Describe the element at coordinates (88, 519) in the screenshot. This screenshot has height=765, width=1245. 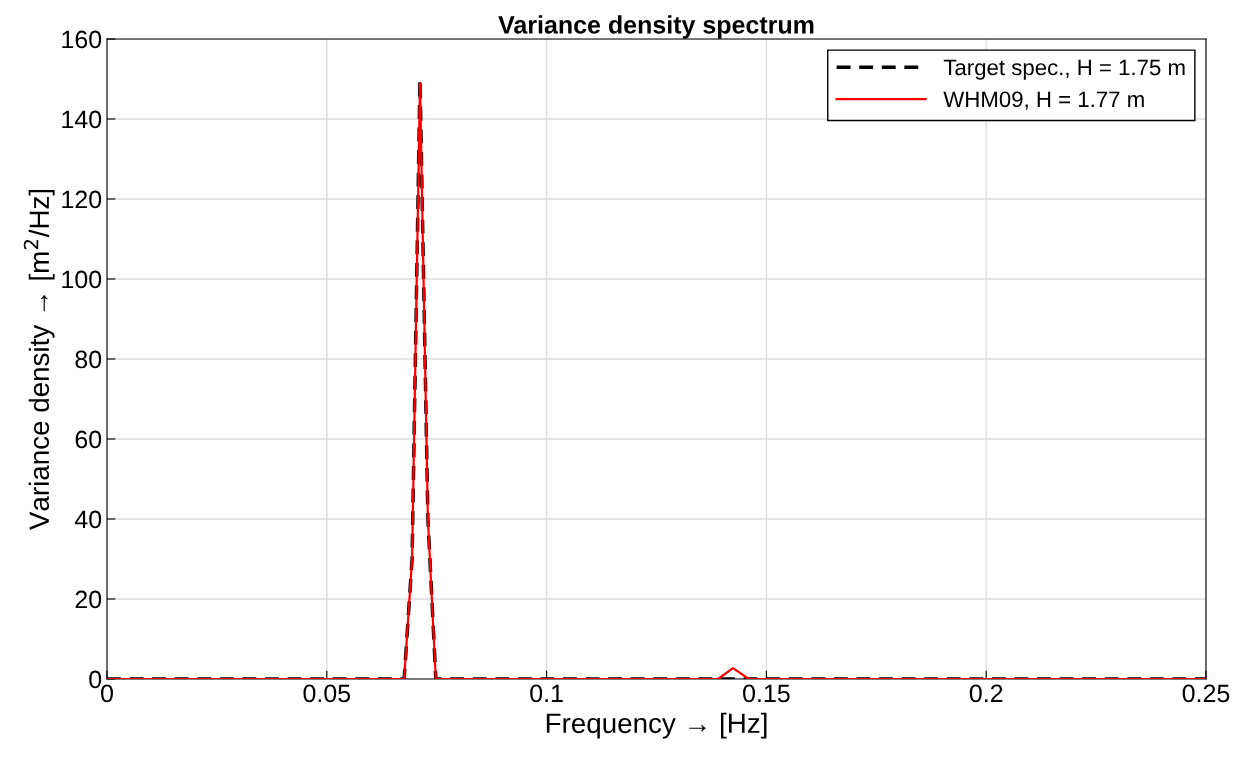
I see `y-tick-label: 40` at that location.